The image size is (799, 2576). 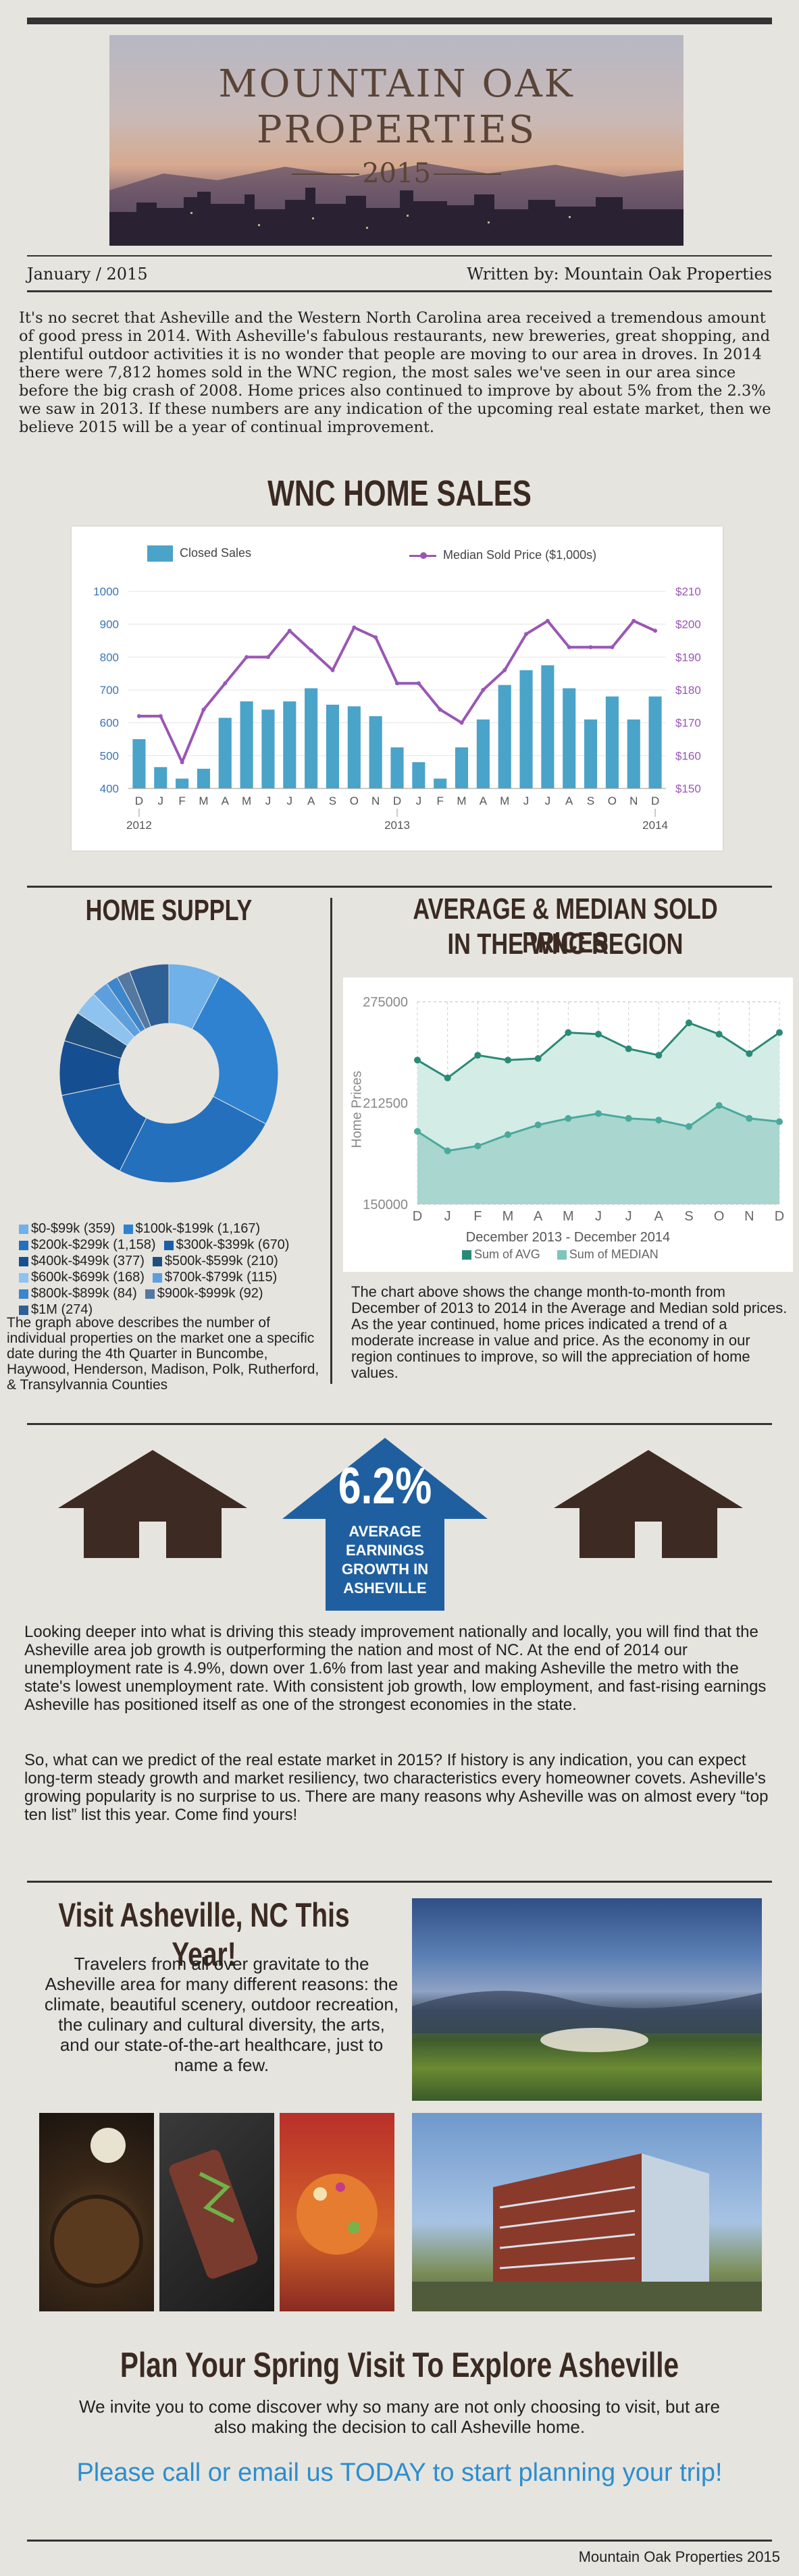 I want to click on earnings-percent: 6.2%, so click(x=385, y=1486).